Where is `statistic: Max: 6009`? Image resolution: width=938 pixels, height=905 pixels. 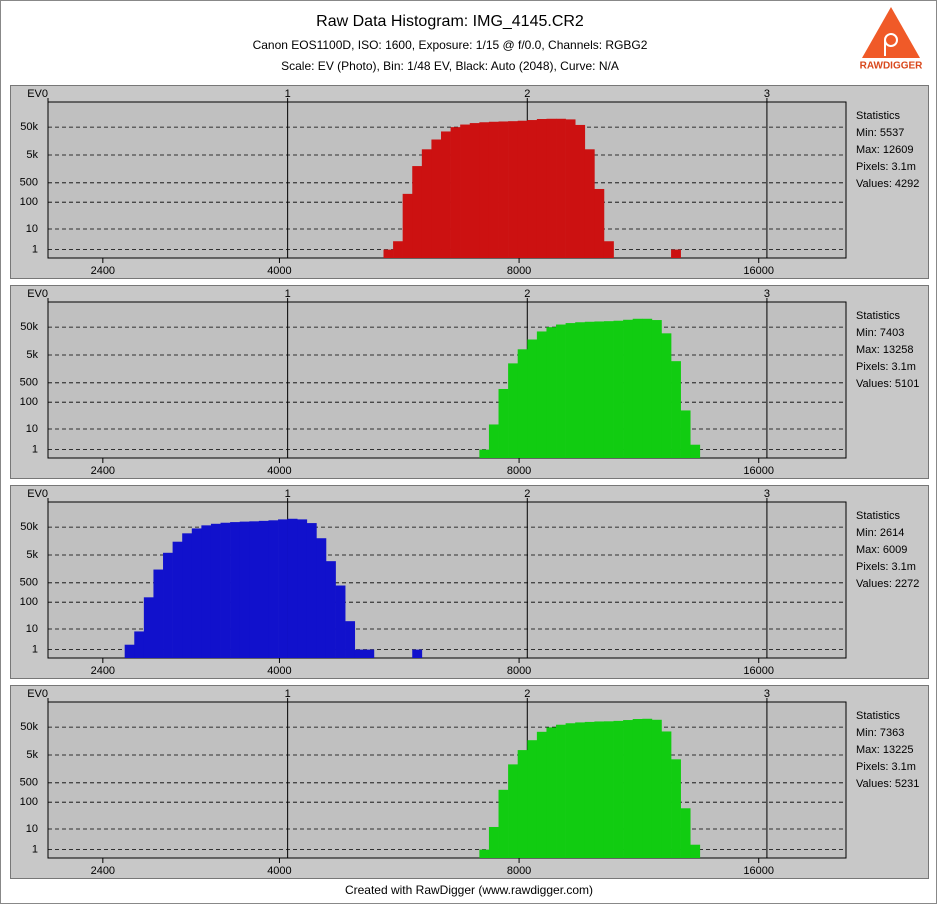
statistic: Max: 6009 is located at coordinates (881, 550).